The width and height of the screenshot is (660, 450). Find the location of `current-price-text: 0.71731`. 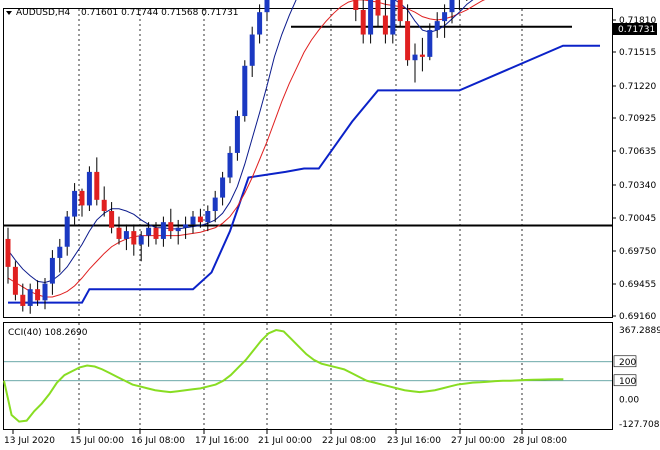

current-price-text: 0.71731 is located at coordinates (636, 30).